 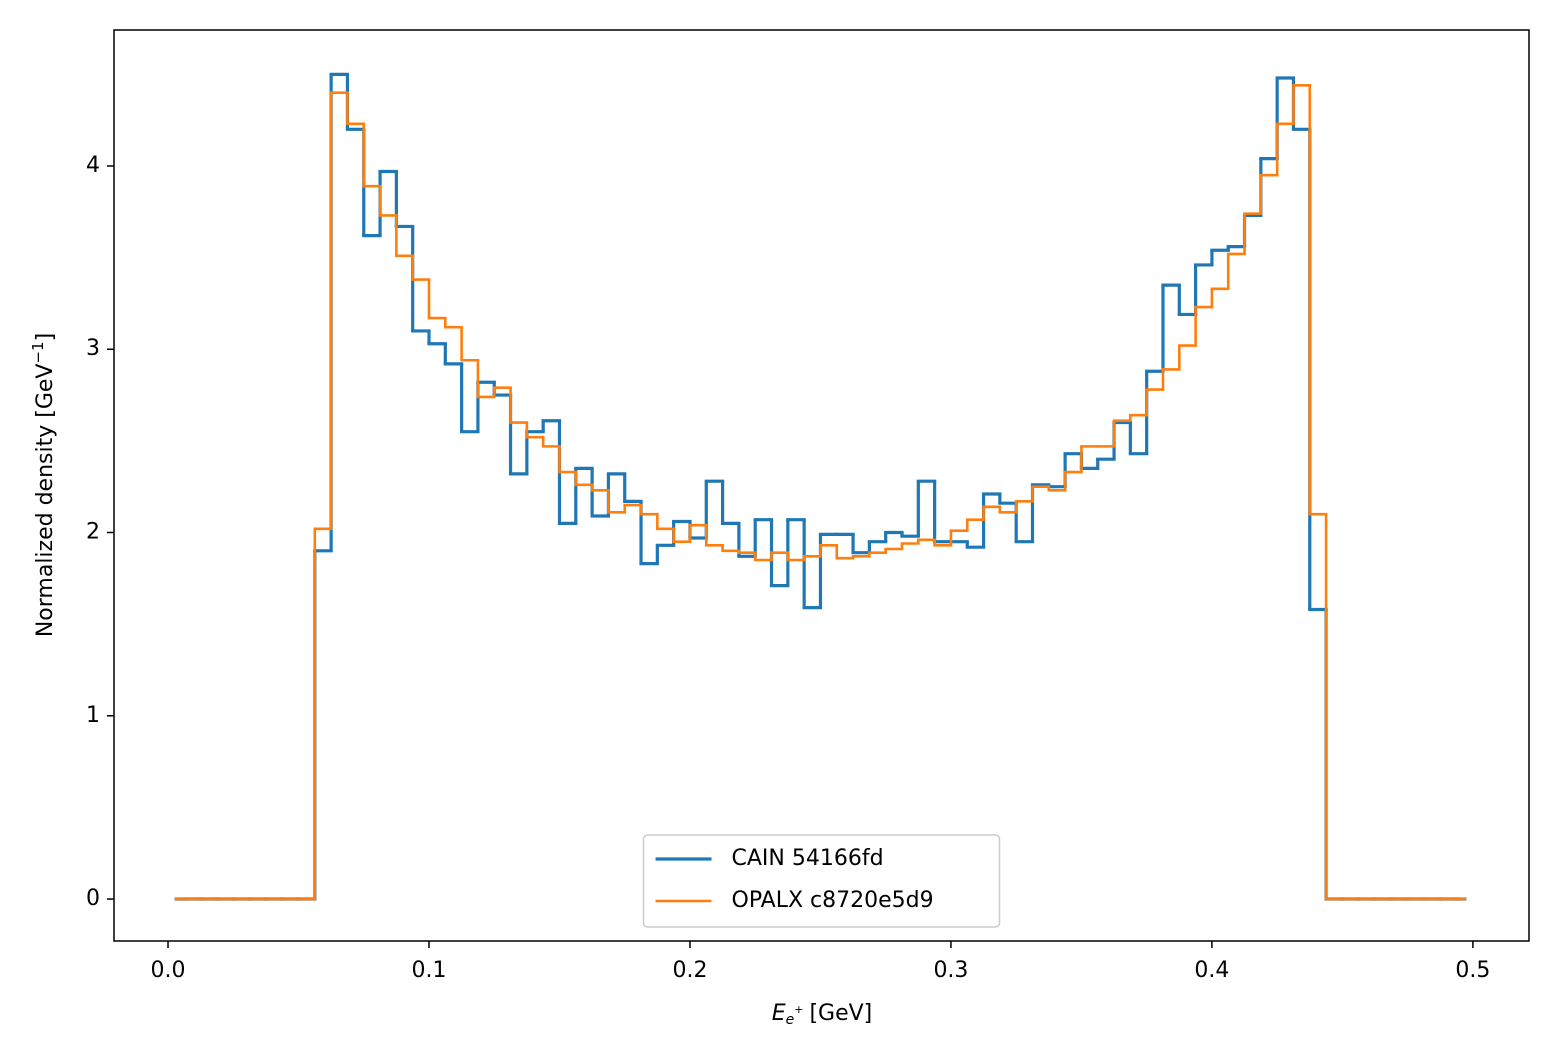 I want to click on legend-label: OPALX c8720e5d9, so click(x=833, y=900).